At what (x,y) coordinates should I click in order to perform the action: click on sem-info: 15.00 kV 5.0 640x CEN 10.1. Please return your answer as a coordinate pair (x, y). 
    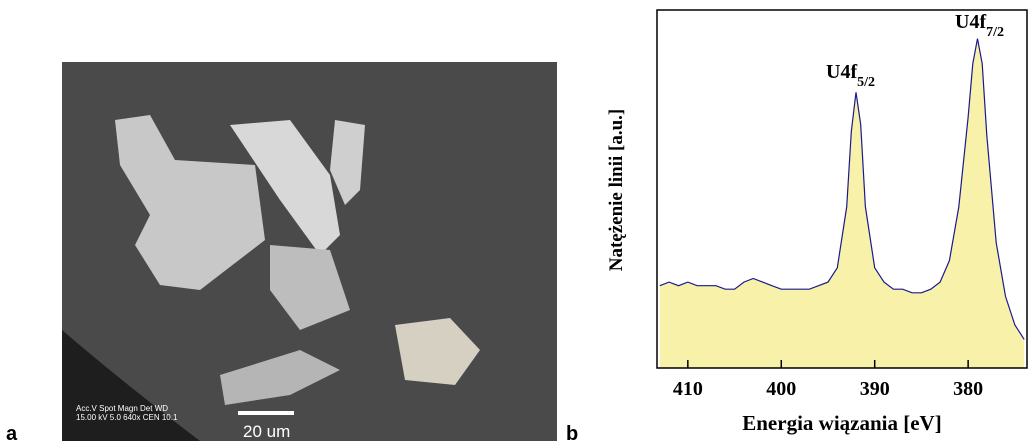
    Looking at the image, I should click on (127, 417).